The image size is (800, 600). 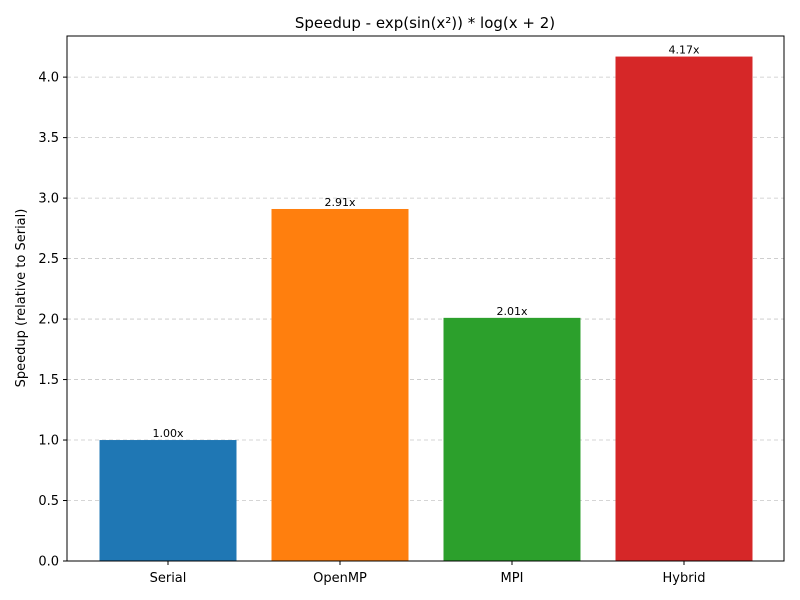 What do you see at coordinates (48, 441) in the screenshot?
I see `y-tick-label: 1.0` at bounding box center [48, 441].